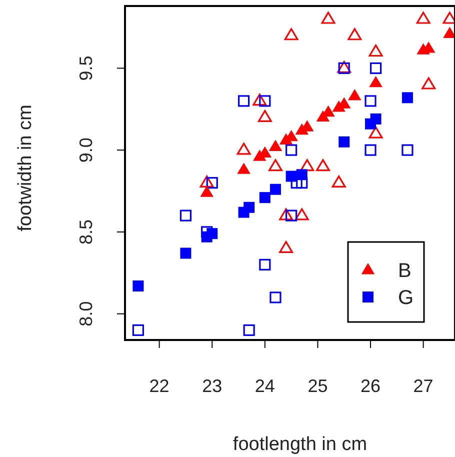  Describe the element at coordinates (159, 386) in the screenshot. I see `x-tick-label: 22` at that location.